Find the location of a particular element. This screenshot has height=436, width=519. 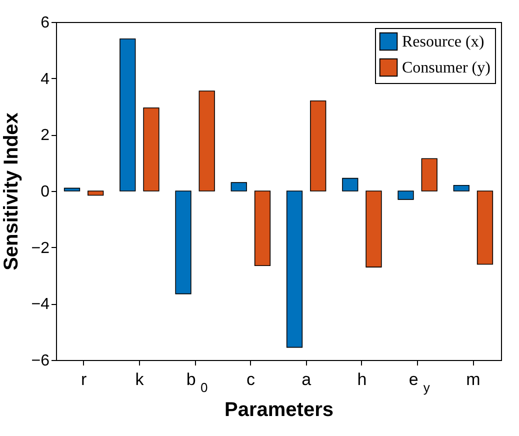

x-tick-label: k is located at coordinates (139, 379).